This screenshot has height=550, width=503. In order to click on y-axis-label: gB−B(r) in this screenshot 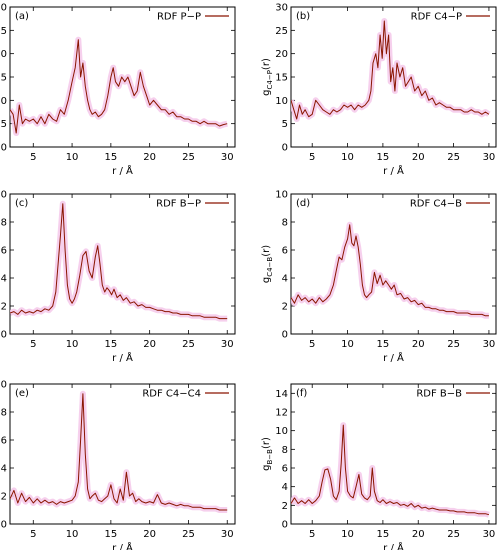, I will do `click(267, 454)`.